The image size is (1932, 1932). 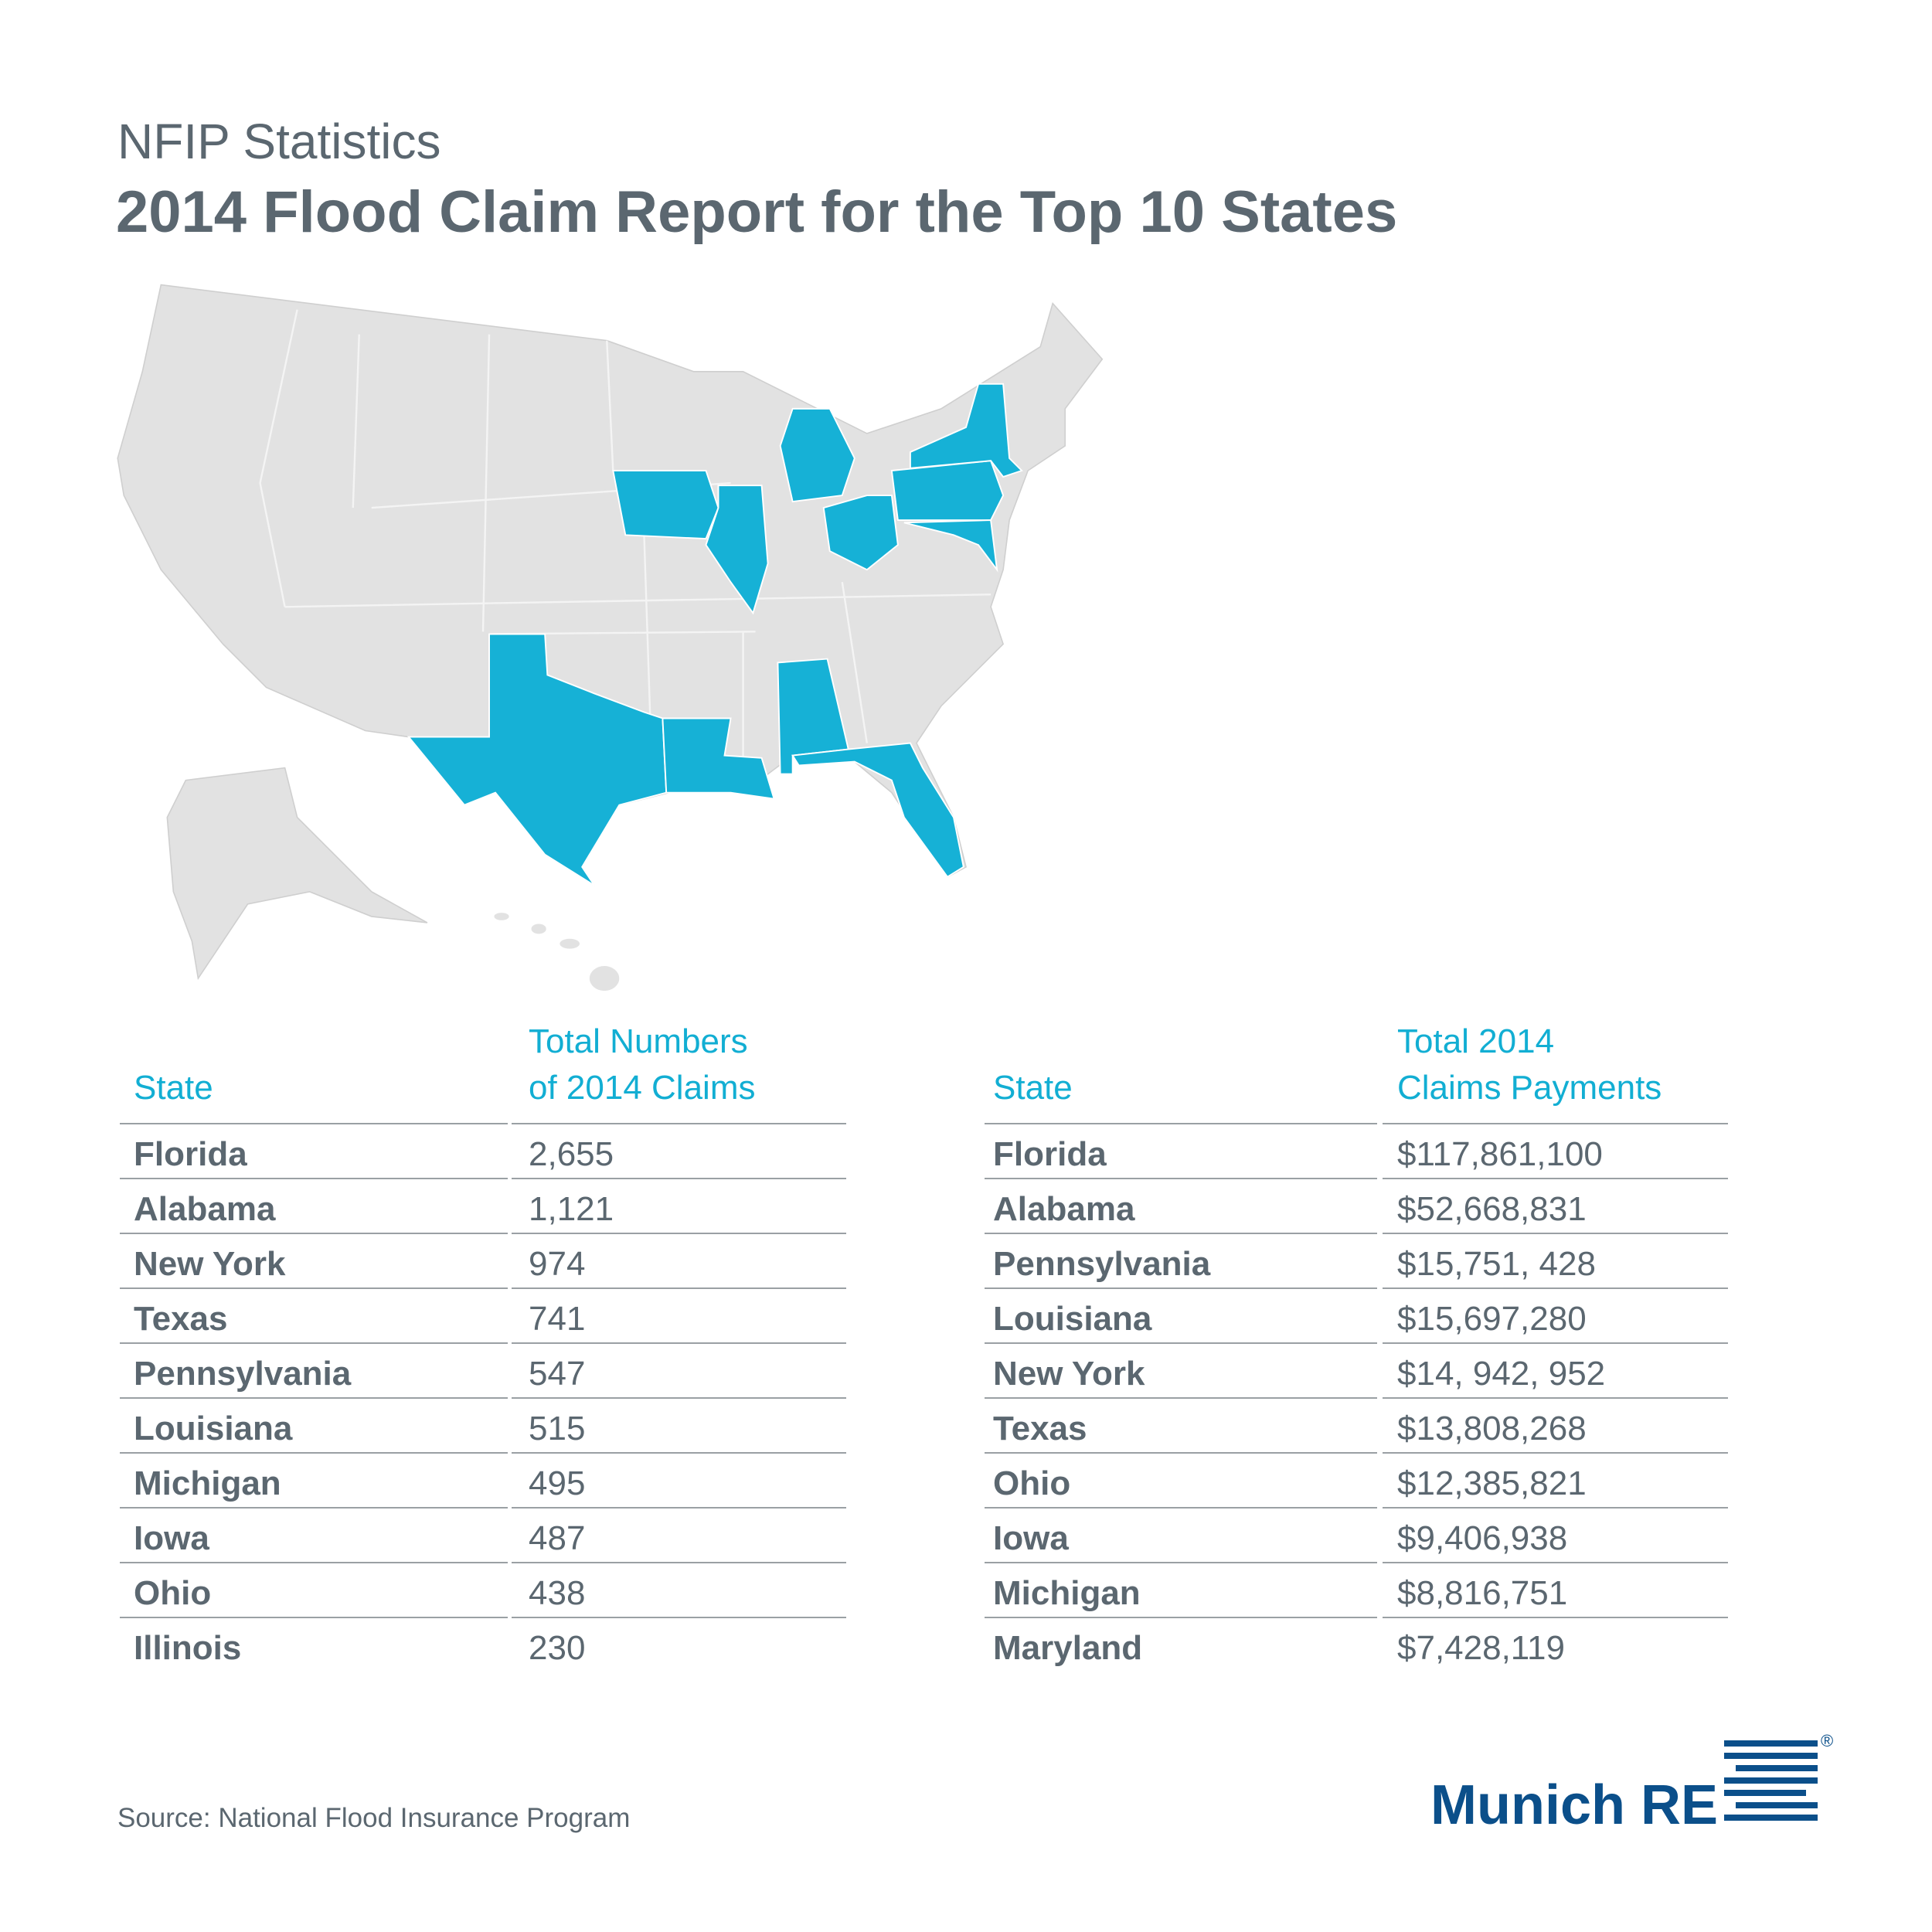 What do you see at coordinates (297, 874) in the screenshot?
I see `alaska` at bounding box center [297, 874].